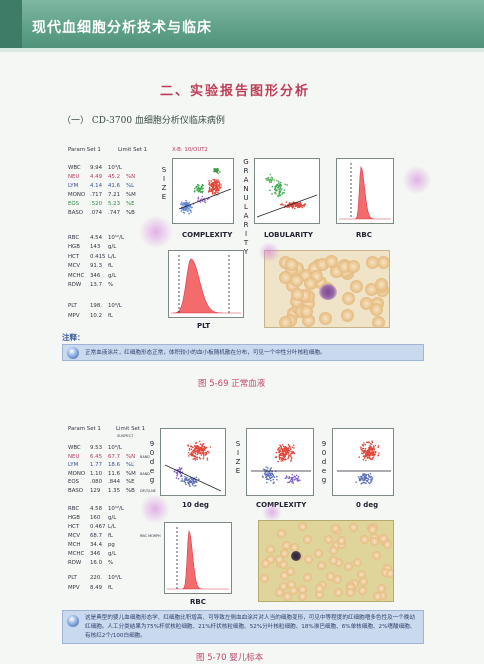 This screenshot has height=664, width=484. I want to click on param-value: 10.2, so click(96, 316).